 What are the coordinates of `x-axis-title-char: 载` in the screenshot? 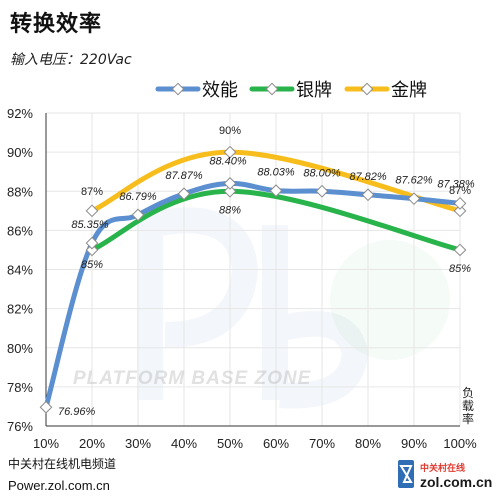 It's located at (468, 406).